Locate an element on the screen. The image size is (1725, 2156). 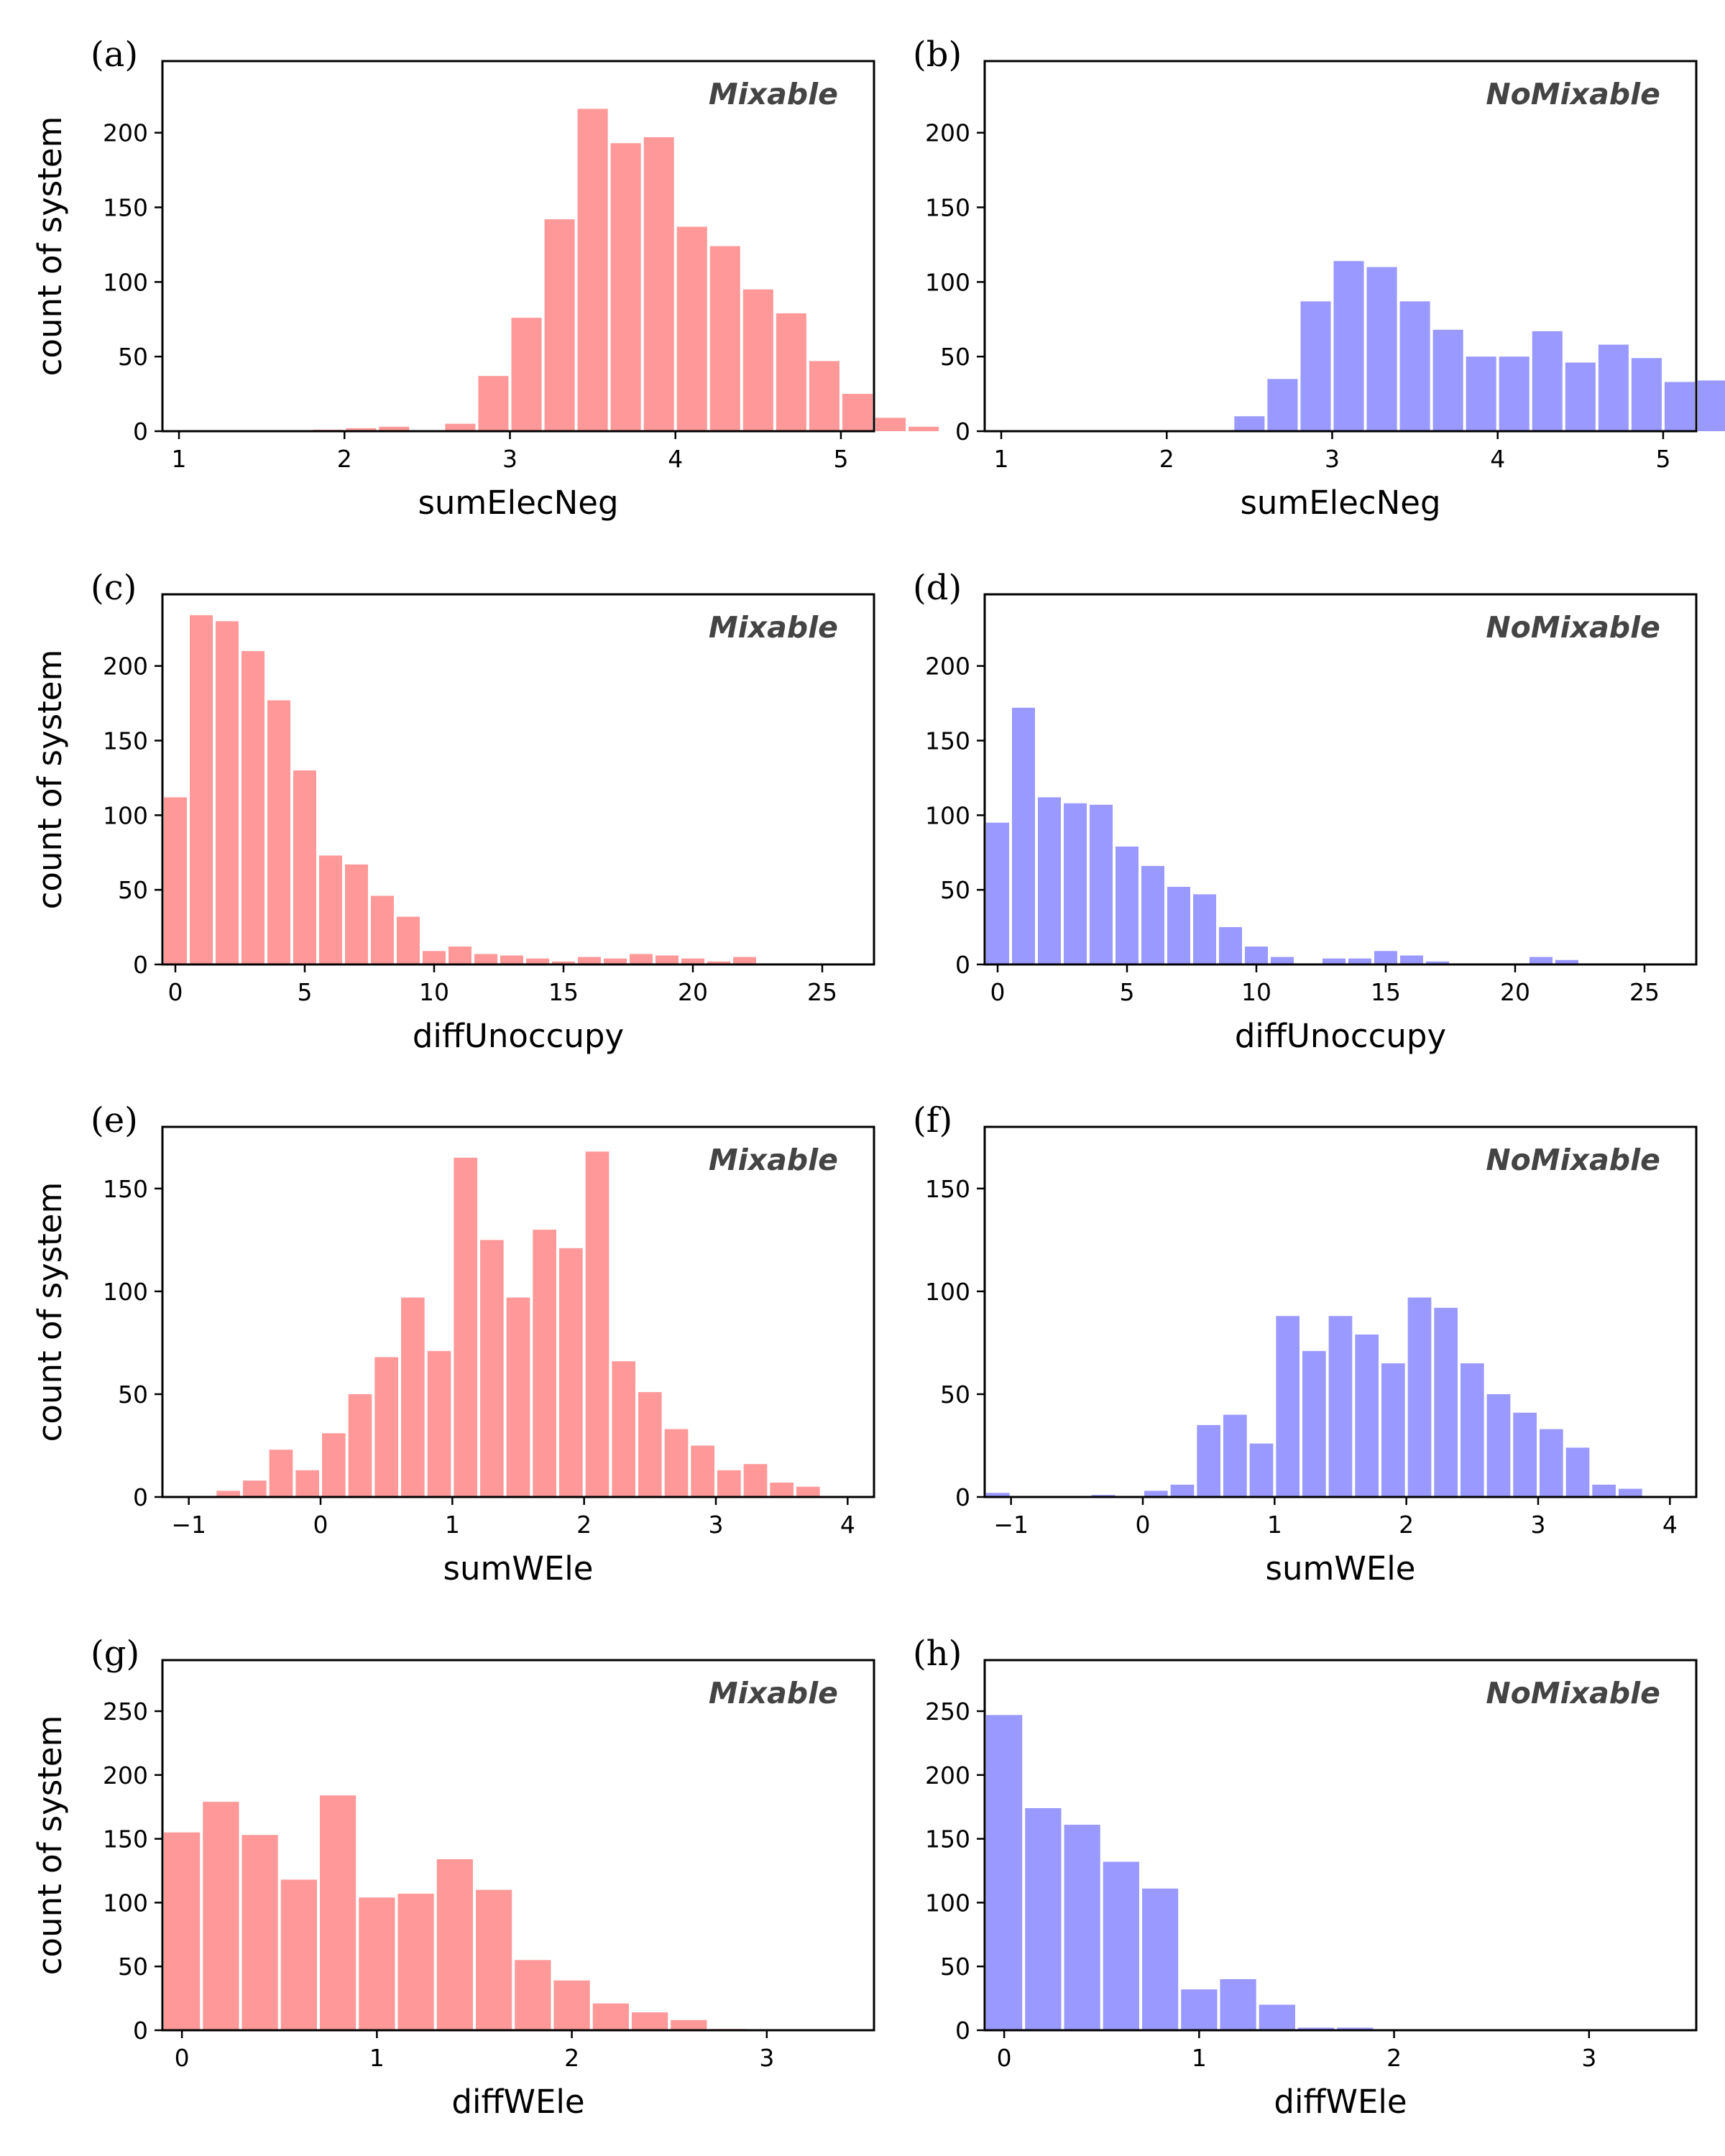
panel-letter: (c) is located at coordinates (114, 588).